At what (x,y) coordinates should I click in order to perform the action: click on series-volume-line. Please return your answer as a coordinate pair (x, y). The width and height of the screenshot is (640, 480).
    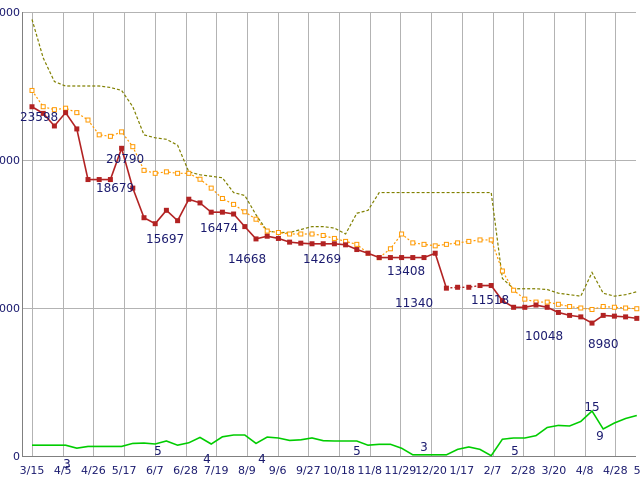
    Looking at the image, I should click on (335, 433).